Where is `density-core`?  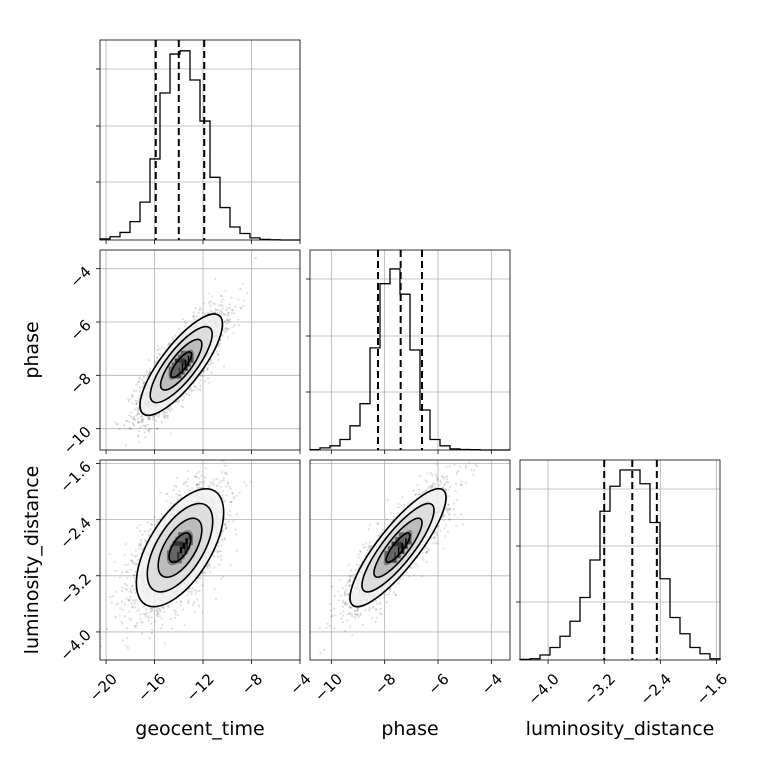 density-core is located at coordinates (181, 364).